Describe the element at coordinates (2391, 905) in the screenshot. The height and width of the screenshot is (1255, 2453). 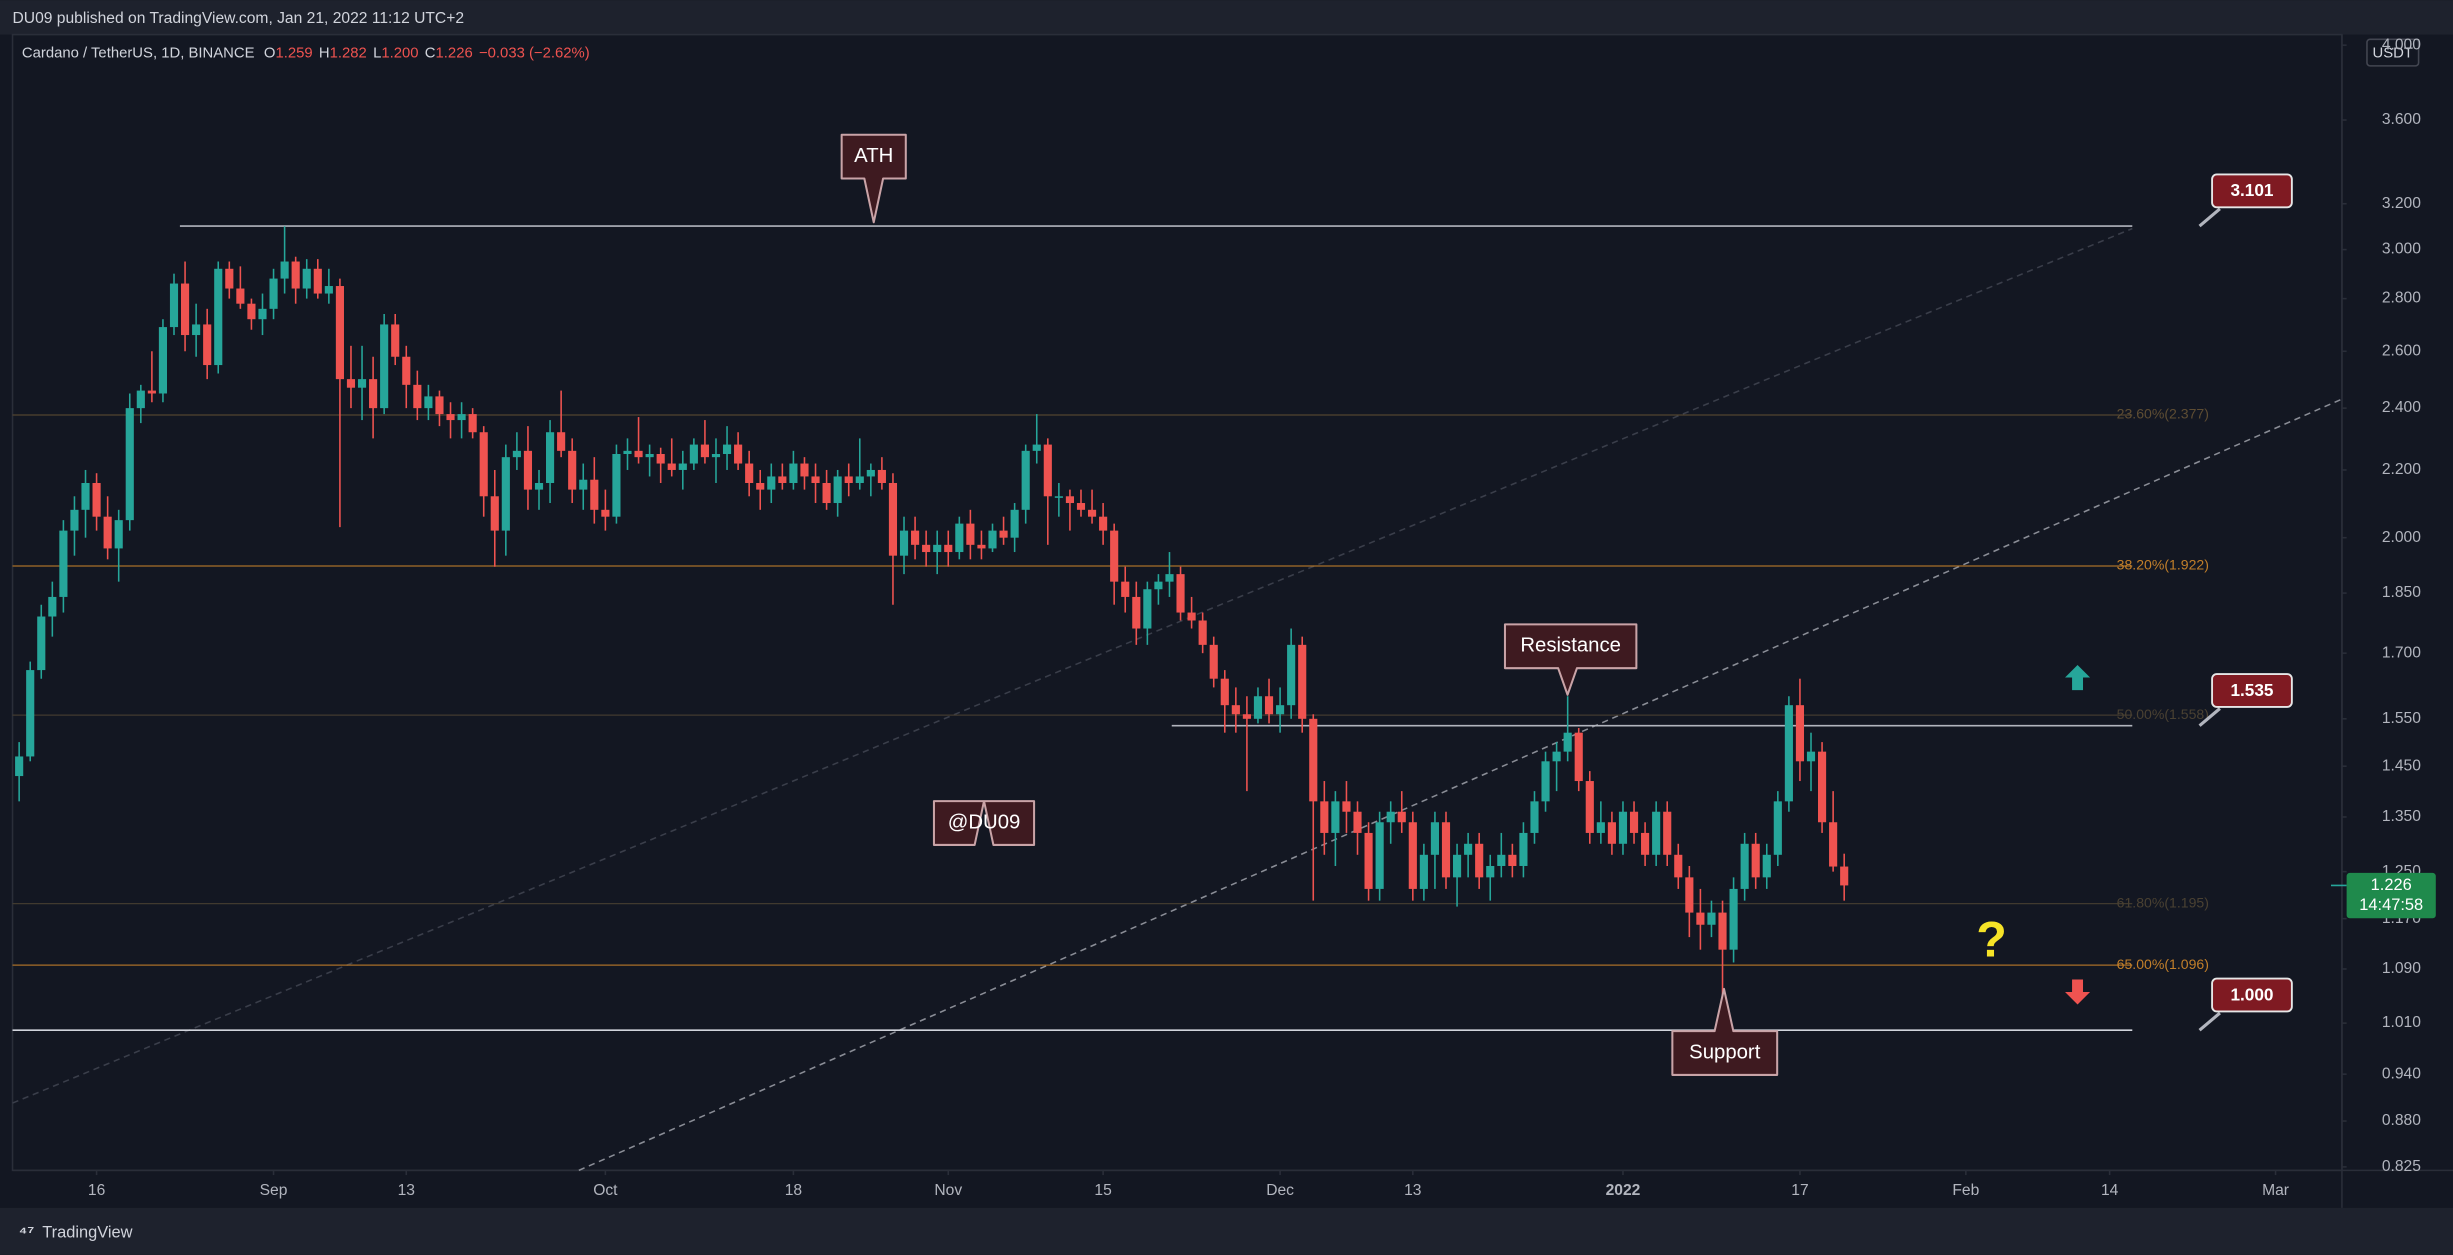
I see `countdown: 14:47:58` at that location.